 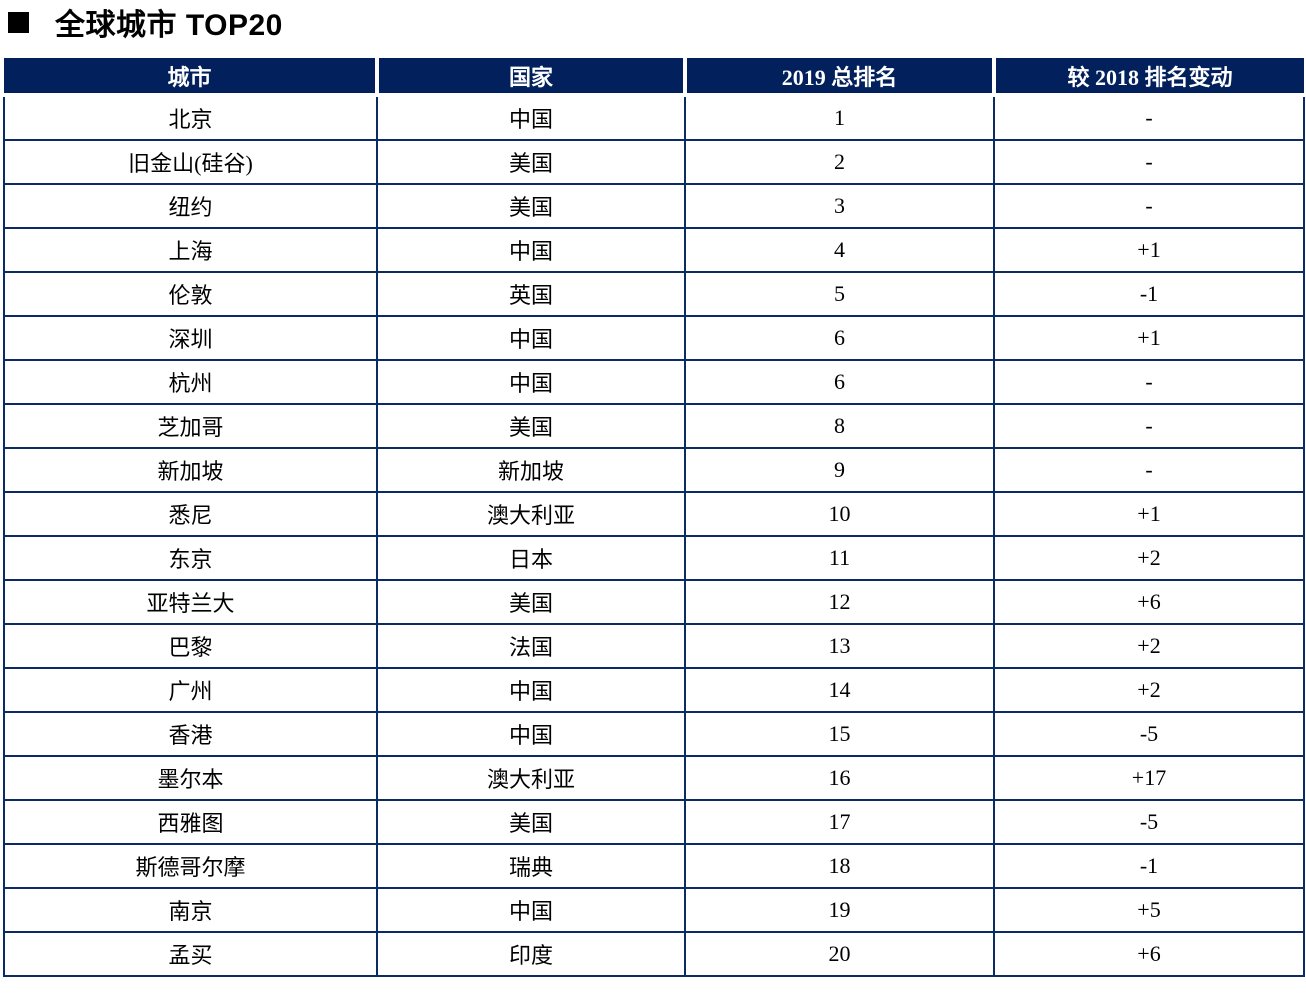 I want to click on table-cell: 20, so click(x=839, y=954).